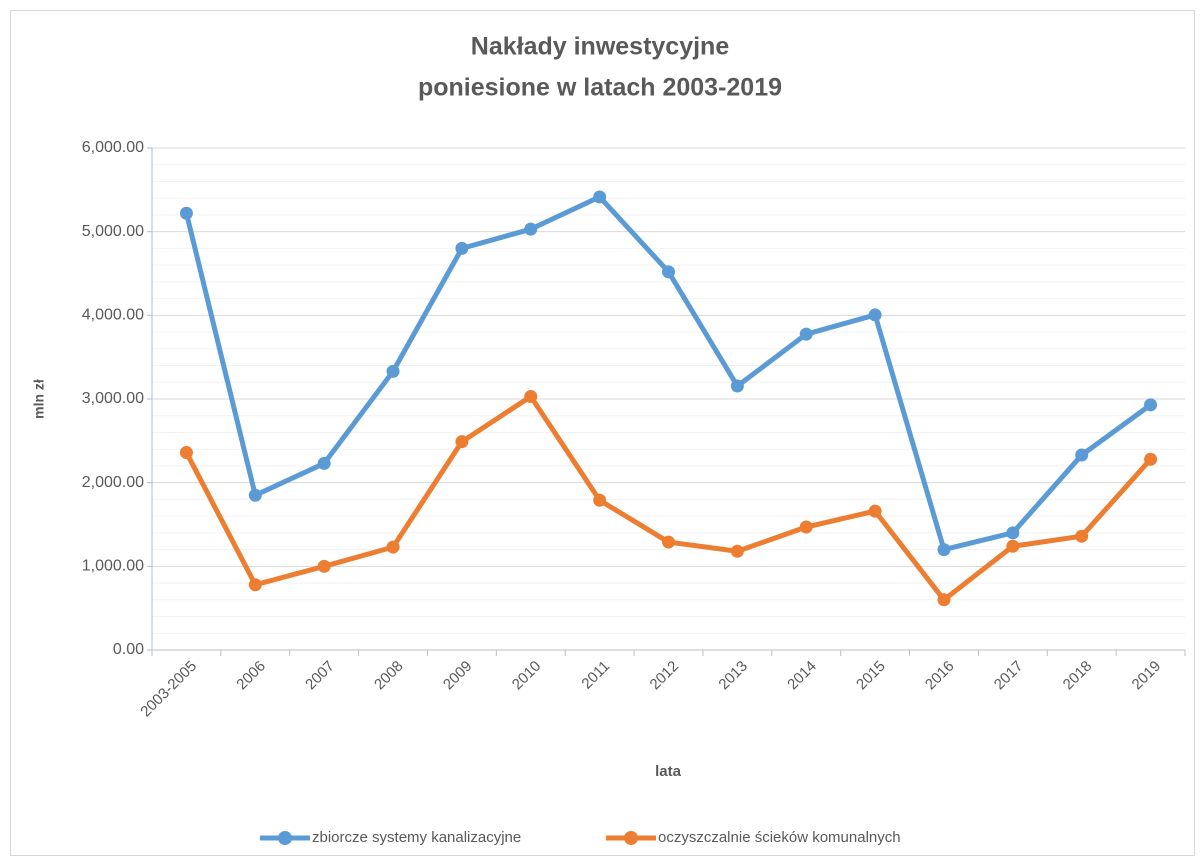 The image size is (1201, 860). I want to click on y-tick-label: 3,000.00, so click(113, 398).